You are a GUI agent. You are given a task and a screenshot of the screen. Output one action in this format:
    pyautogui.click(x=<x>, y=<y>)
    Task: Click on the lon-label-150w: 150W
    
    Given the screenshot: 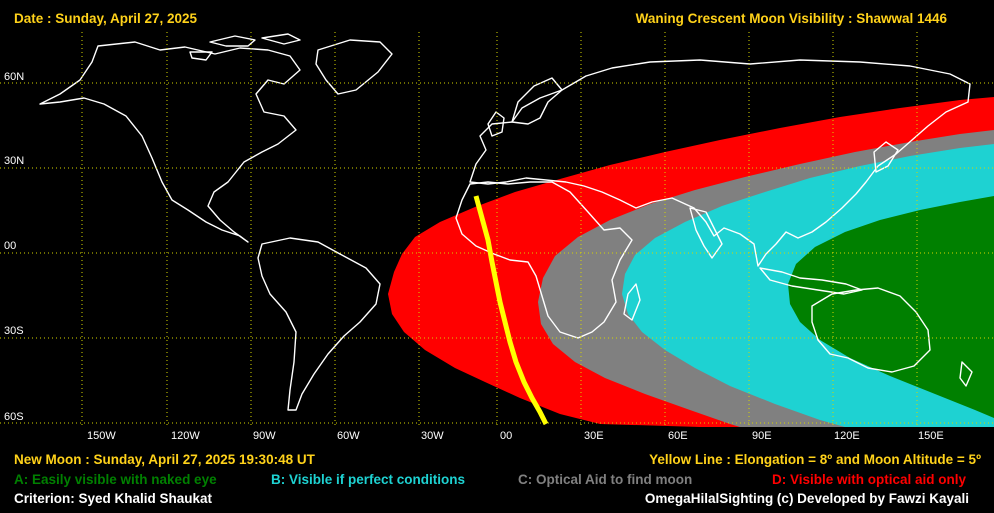 What is the action you would take?
    pyautogui.click(x=101, y=436)
    